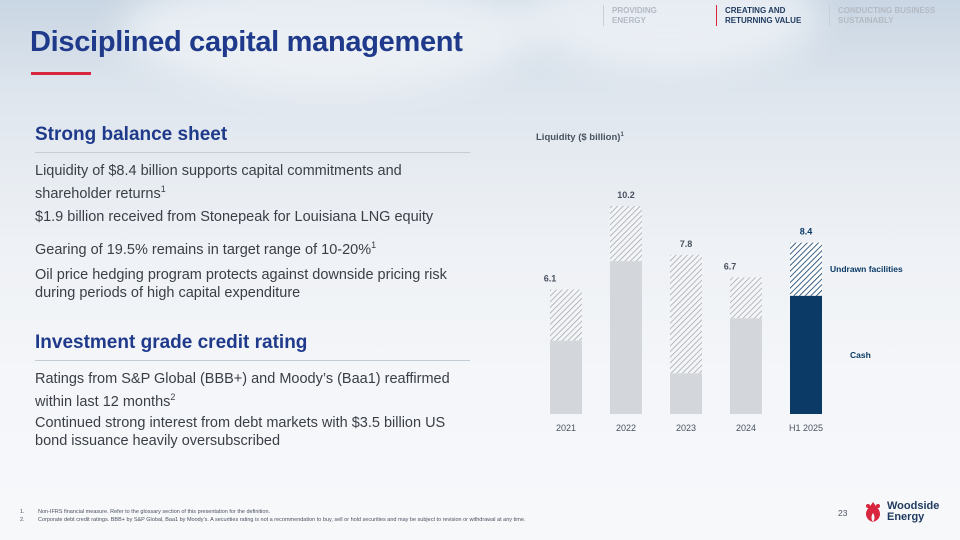 This screenshot has height=540, width=960. Describe the element at coordinates (626, 337) in the screenshot. I see `bar-cash-2022` at that location.